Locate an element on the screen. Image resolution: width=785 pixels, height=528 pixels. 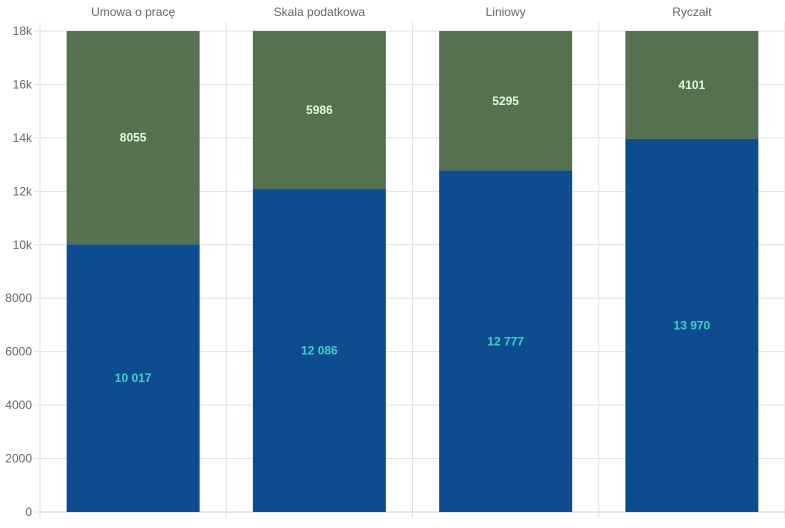
data-label: 13 970 is located at coordinates (692, 325).